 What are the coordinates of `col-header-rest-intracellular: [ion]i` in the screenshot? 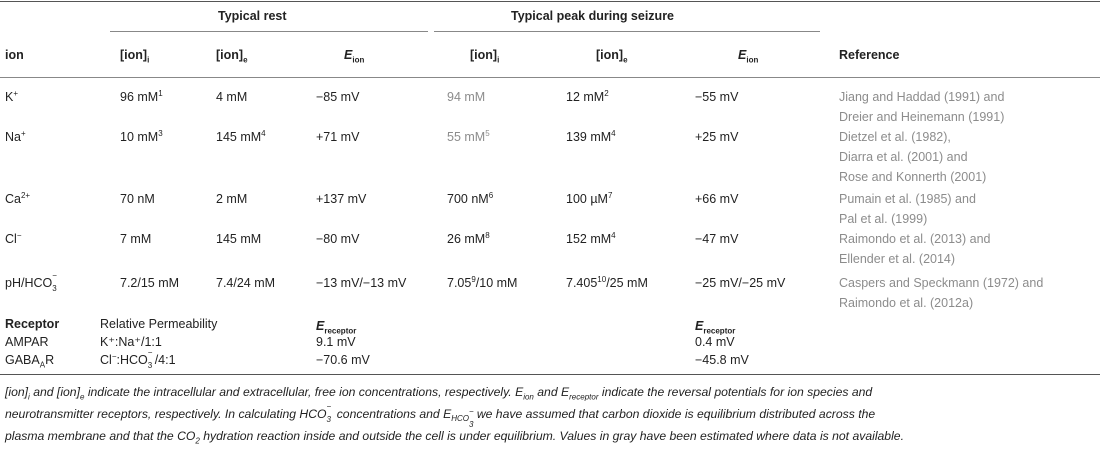 It's located at (135, 56).